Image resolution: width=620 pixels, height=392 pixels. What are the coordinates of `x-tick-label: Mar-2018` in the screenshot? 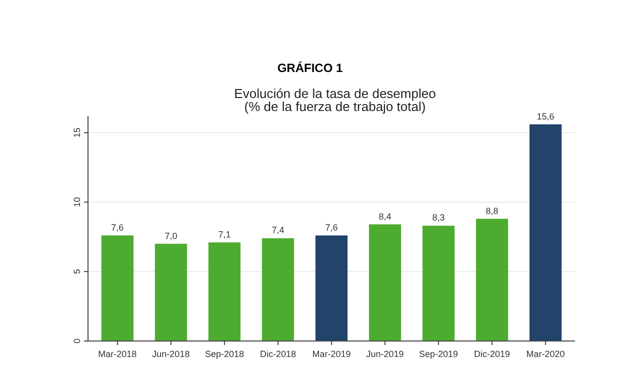 It's located at (117, 354).